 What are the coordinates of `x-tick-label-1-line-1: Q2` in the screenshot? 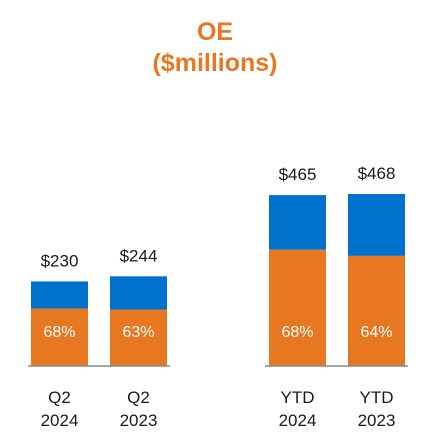 It's located at (59, 397).